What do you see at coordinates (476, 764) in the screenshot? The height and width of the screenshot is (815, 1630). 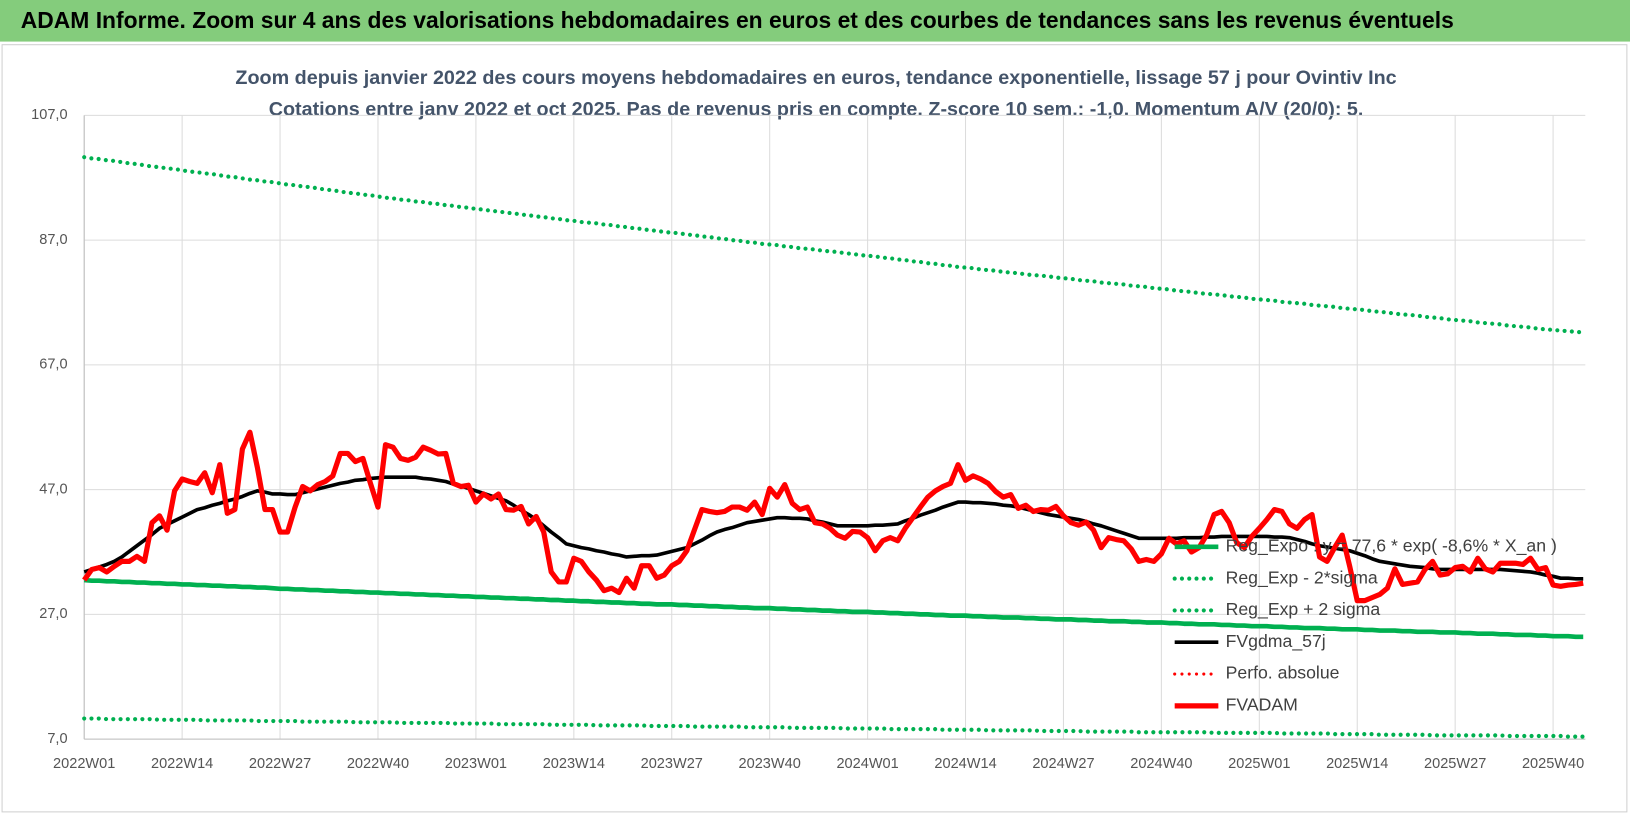 I see `x-tick-label: 2023W01` at bounding box center [476, 764].